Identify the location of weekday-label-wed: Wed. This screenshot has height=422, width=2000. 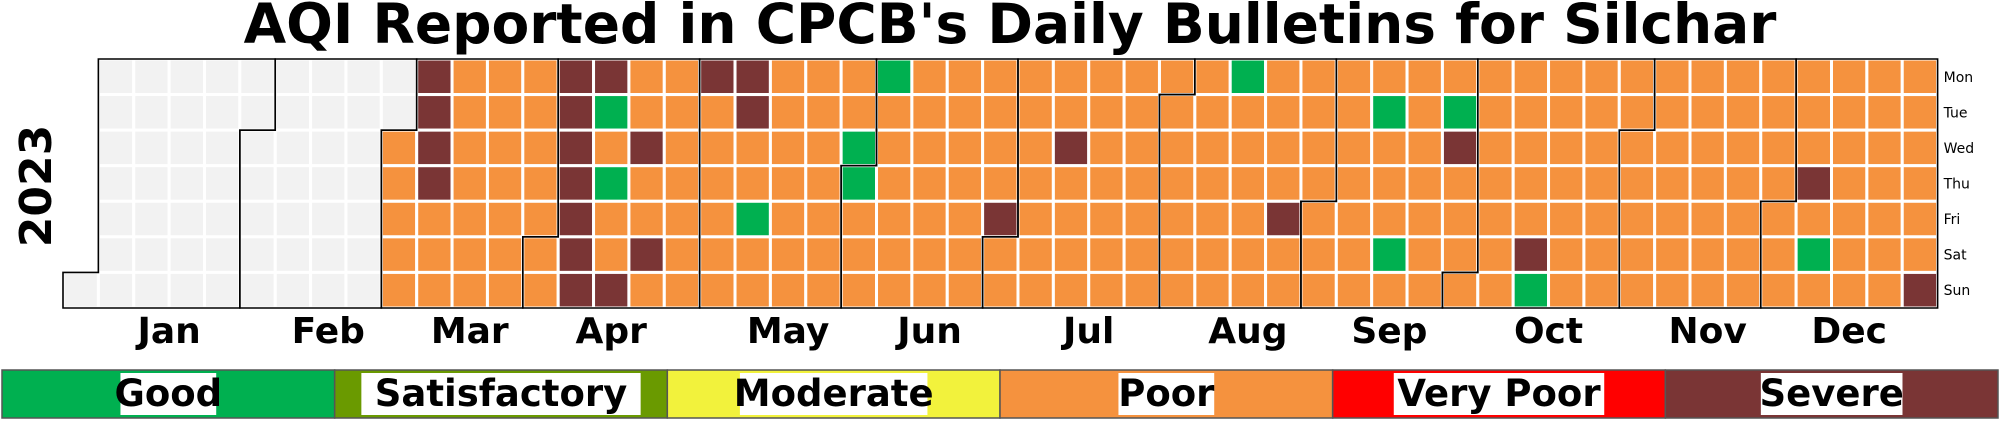
(1959, 149).